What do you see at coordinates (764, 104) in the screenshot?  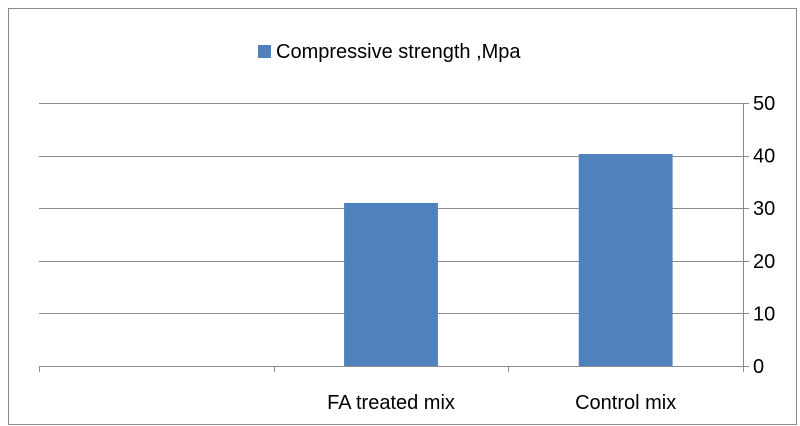 I see `y-tick-label: 50` at bounding box center [764, 104].